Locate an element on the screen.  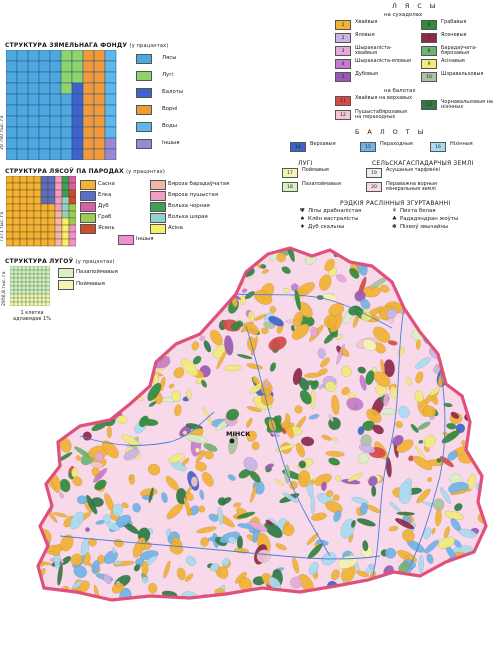
legend-label: Воды is located at coordinates (169, 126).